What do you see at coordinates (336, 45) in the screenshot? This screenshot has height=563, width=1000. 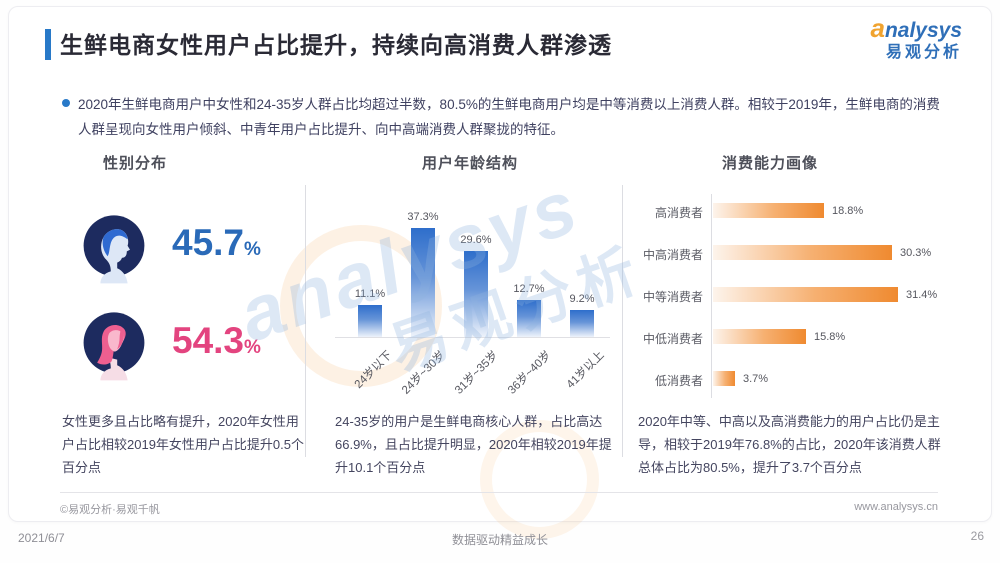 I see `page-title: 生鲜电商女性用户占比提升，持续向高消费人群渗透` at bounding box center [336, 45].